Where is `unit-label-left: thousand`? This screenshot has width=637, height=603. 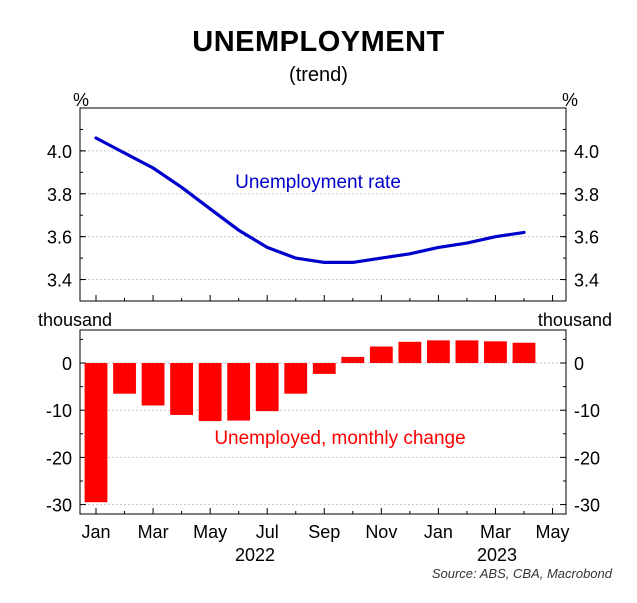 unit-label-left: thousand is located at coordinates (75, 320).